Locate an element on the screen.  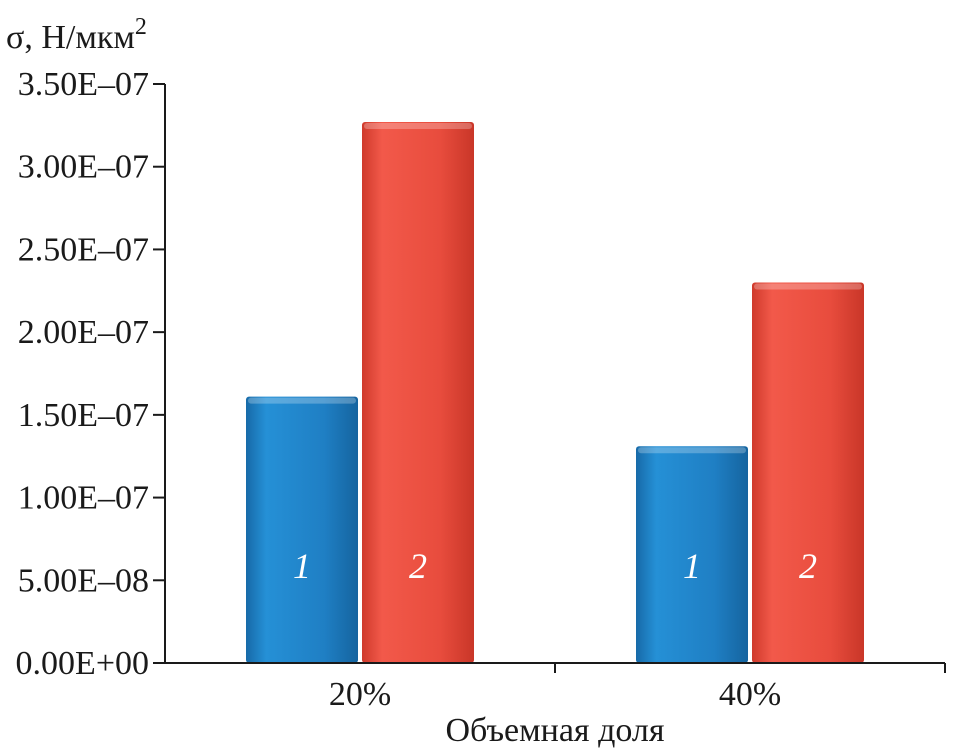
x-category-label: 40% is located at coordinates (750, 694).